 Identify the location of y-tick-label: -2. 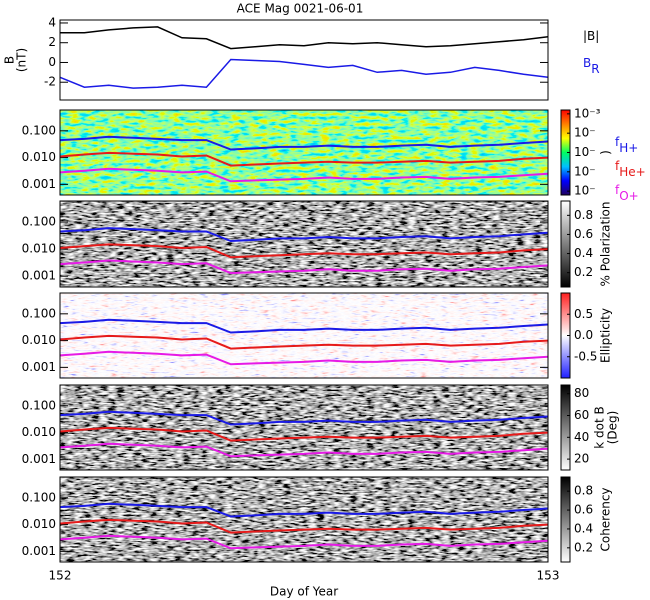
(50, 82).